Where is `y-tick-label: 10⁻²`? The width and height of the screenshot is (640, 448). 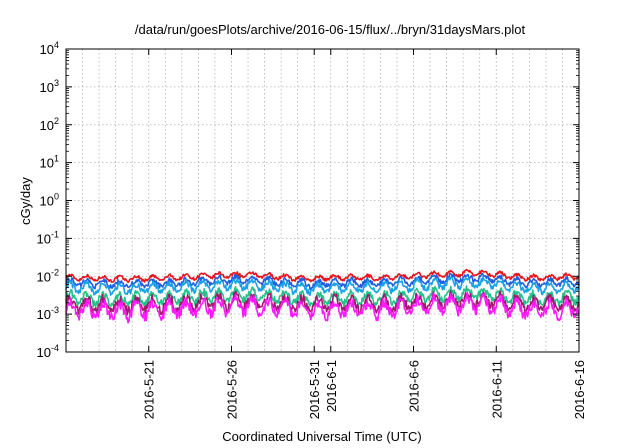 y-tick-label: 10⁻² is located at coordinates (48, 275).